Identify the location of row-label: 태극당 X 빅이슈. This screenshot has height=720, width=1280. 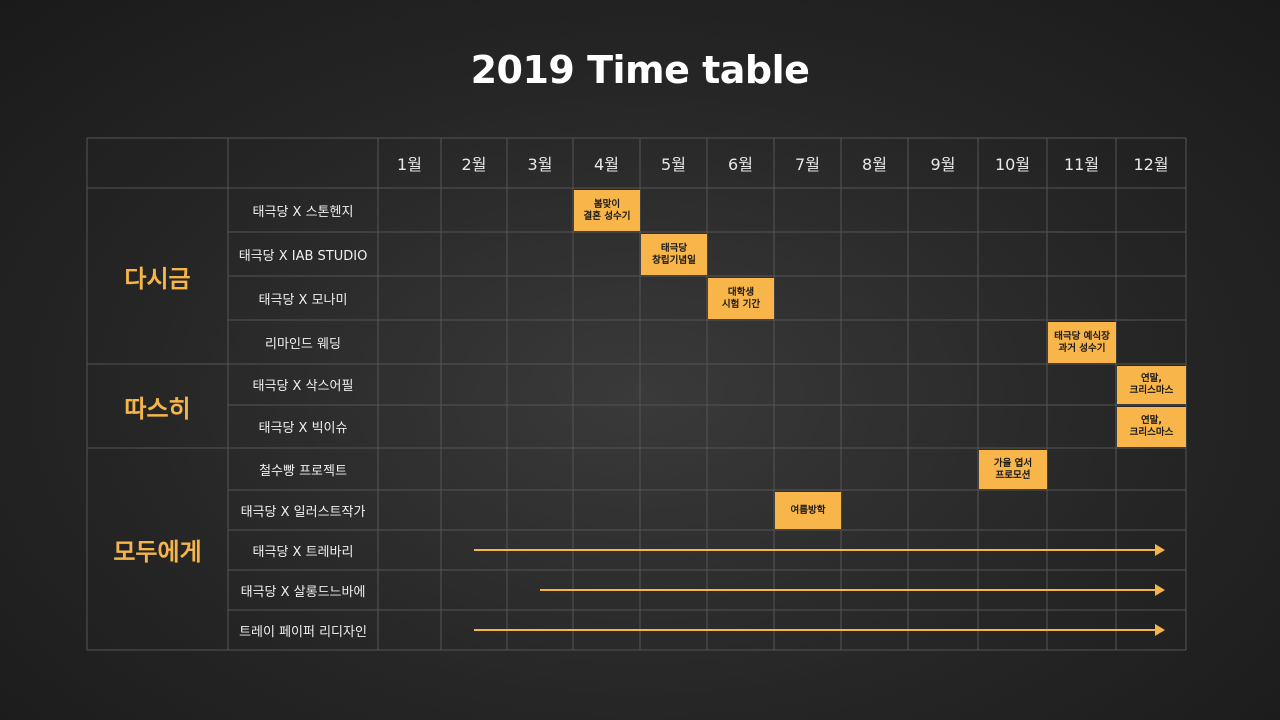
(303, 428).